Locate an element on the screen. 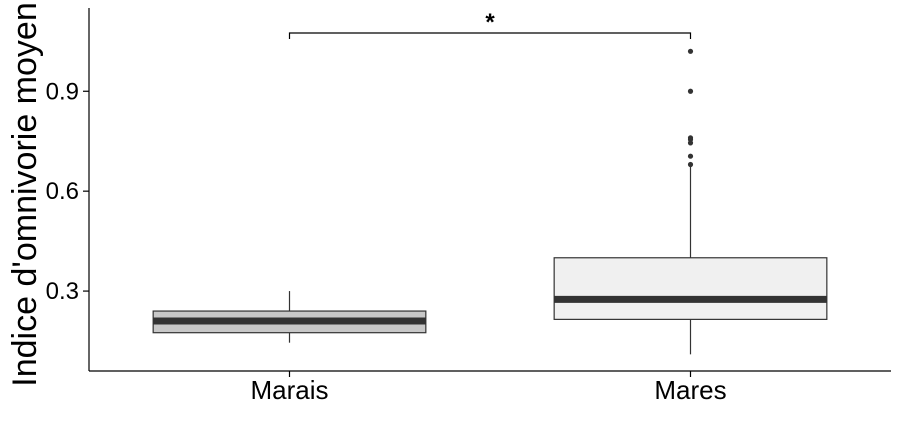 The width and height of the screenshot is (900, 440). significance-label: * is located at coordinates (490, 22).